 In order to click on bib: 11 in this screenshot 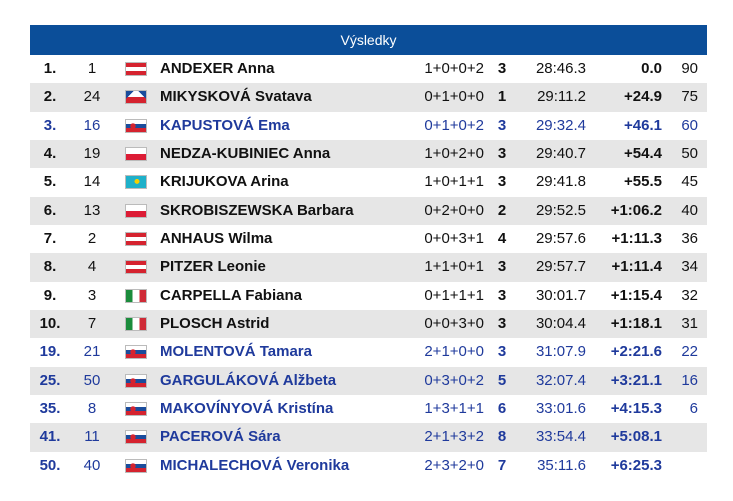, I will do `click(92, 437)`.